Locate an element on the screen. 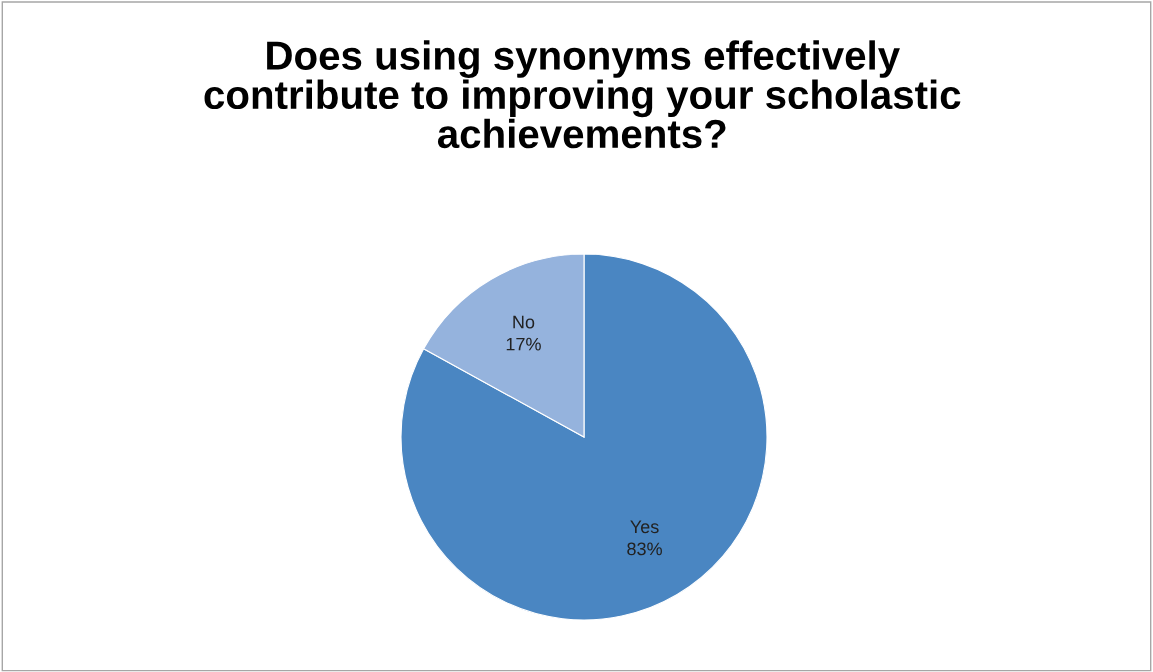  chart-title: Does using synonyms effectively contribute to improving your scholastic achievements? is located at coordinates (582, 94).